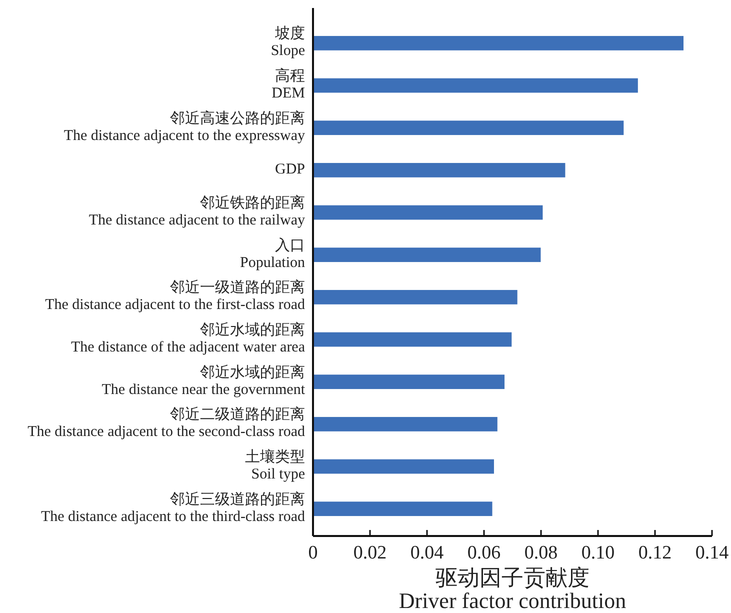  Describe the element at coordinates (204, 381) in the screenshot. I see `y-tick-label: 邻近水域的距离 The distance near the government` at that location.